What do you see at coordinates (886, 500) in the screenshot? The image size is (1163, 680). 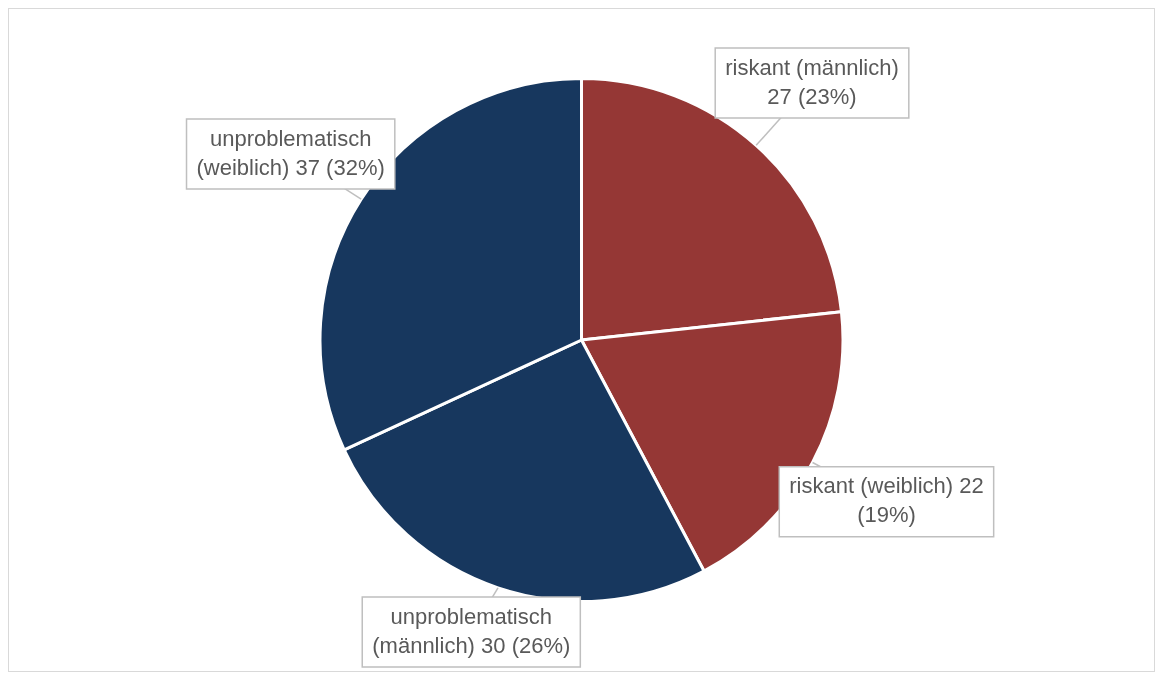 I see `slice-label: riskant (weiblich) 22 (19%)` at bounding box center [886, 500].